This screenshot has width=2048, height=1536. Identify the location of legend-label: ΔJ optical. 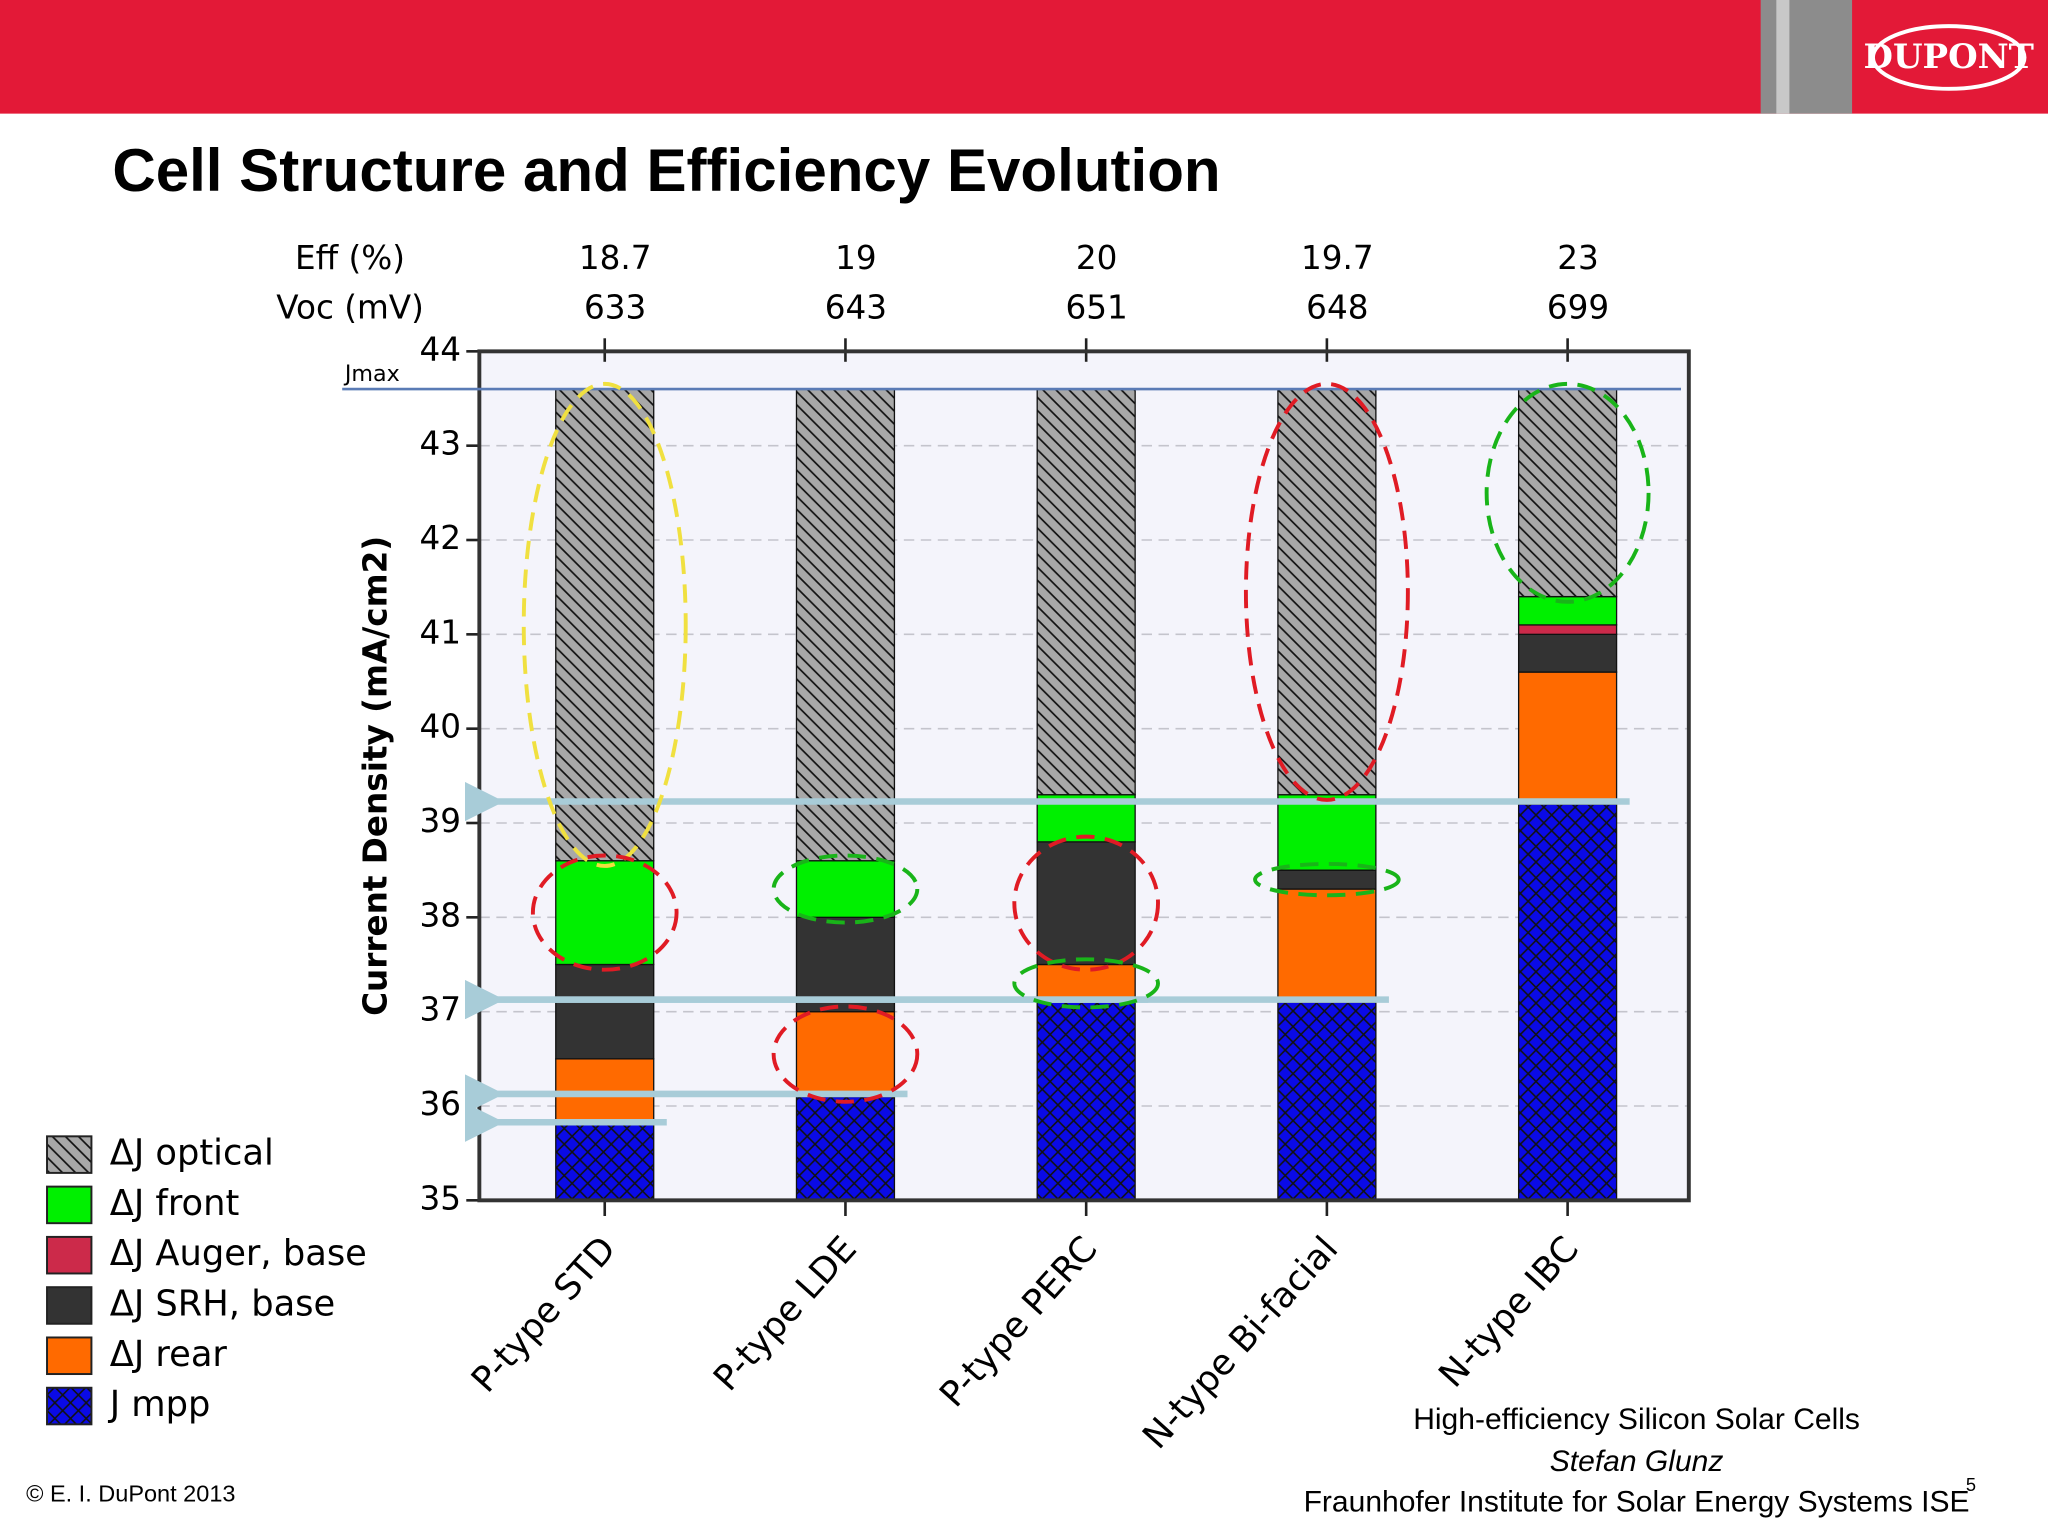
(192, 1153).